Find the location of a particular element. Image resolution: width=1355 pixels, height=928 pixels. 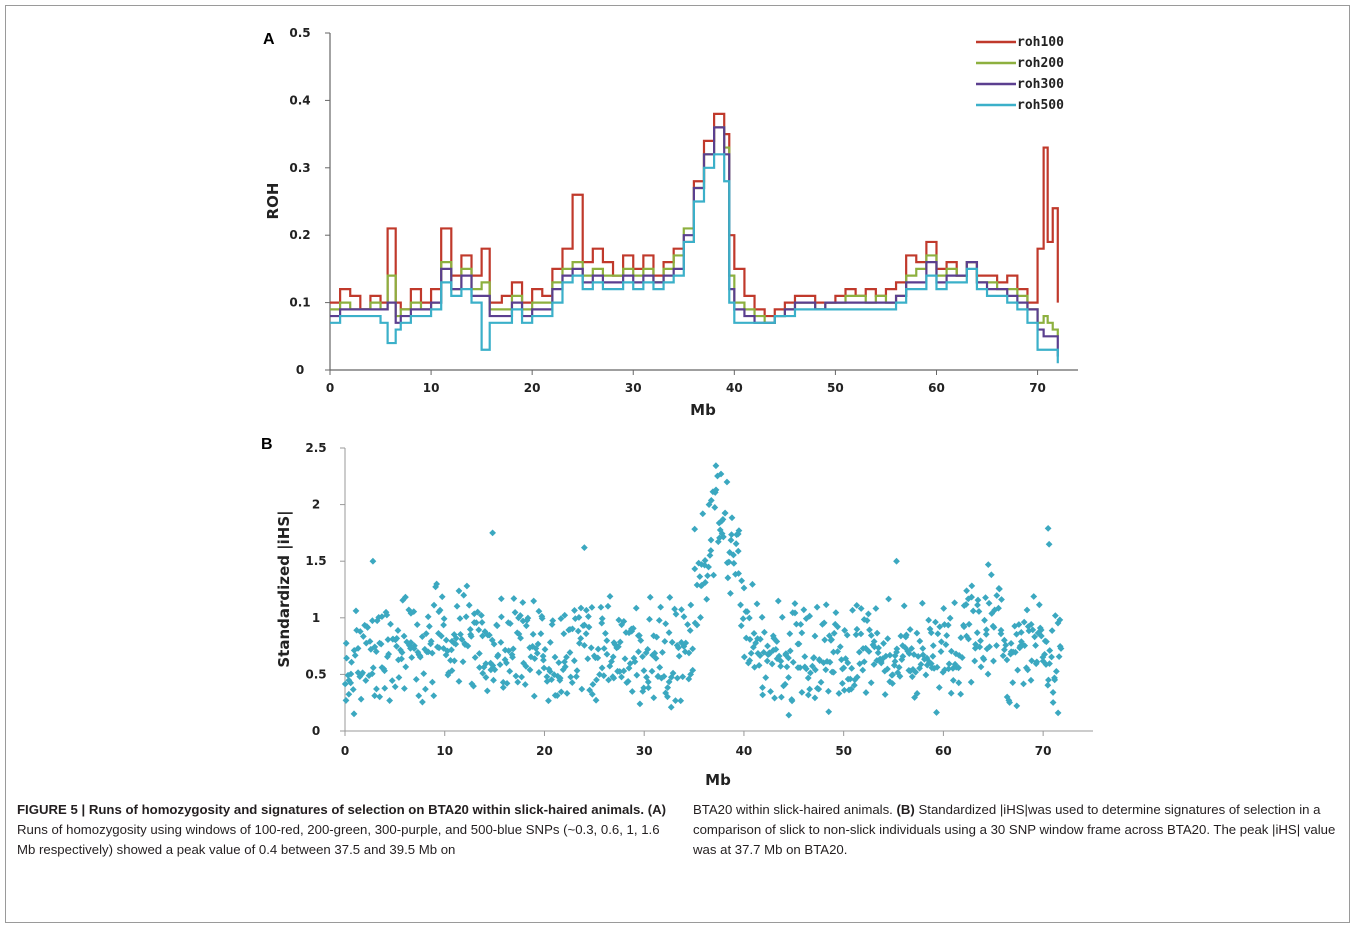

legend-label-roh500: roh500 is located at coordinates (1040, 105).